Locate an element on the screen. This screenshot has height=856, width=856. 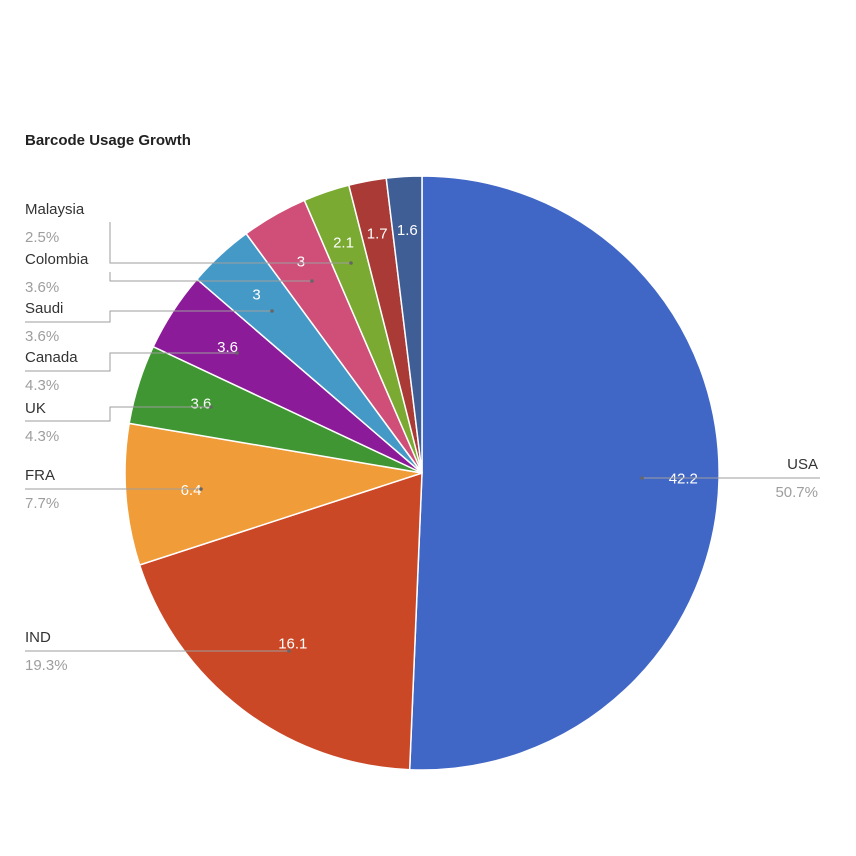
legend-percent-fra: 7.7% is located at coordinates (42, 503).